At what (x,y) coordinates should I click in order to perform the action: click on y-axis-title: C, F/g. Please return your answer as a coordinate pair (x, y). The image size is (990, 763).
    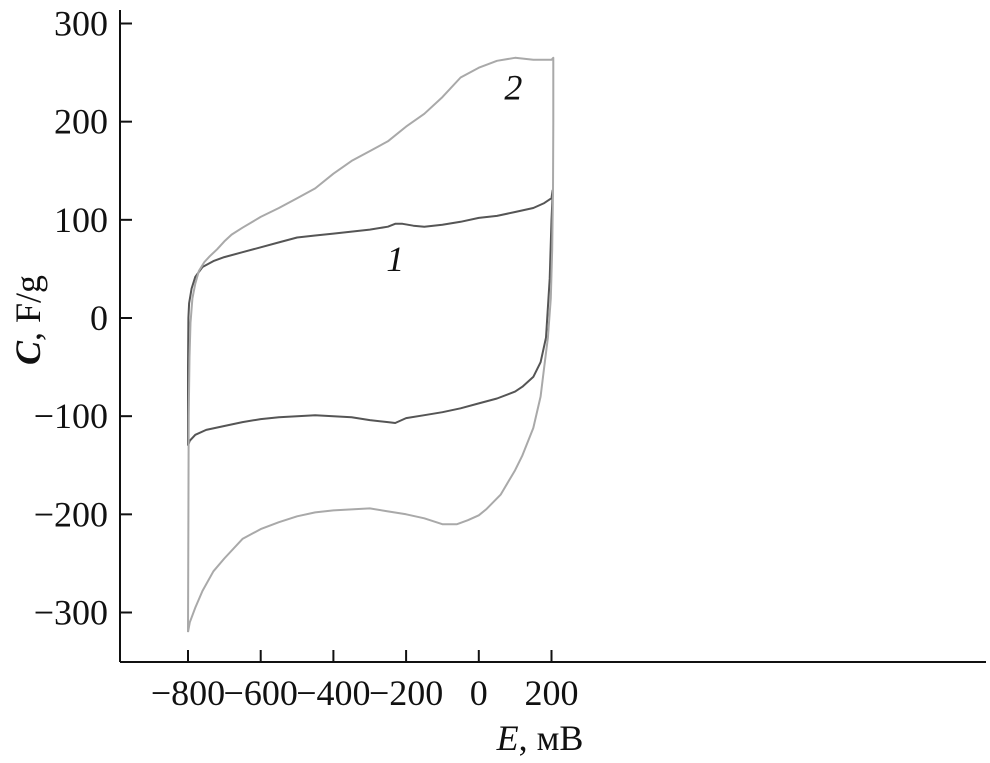
    Looking at the image, I should click on (28, 320).